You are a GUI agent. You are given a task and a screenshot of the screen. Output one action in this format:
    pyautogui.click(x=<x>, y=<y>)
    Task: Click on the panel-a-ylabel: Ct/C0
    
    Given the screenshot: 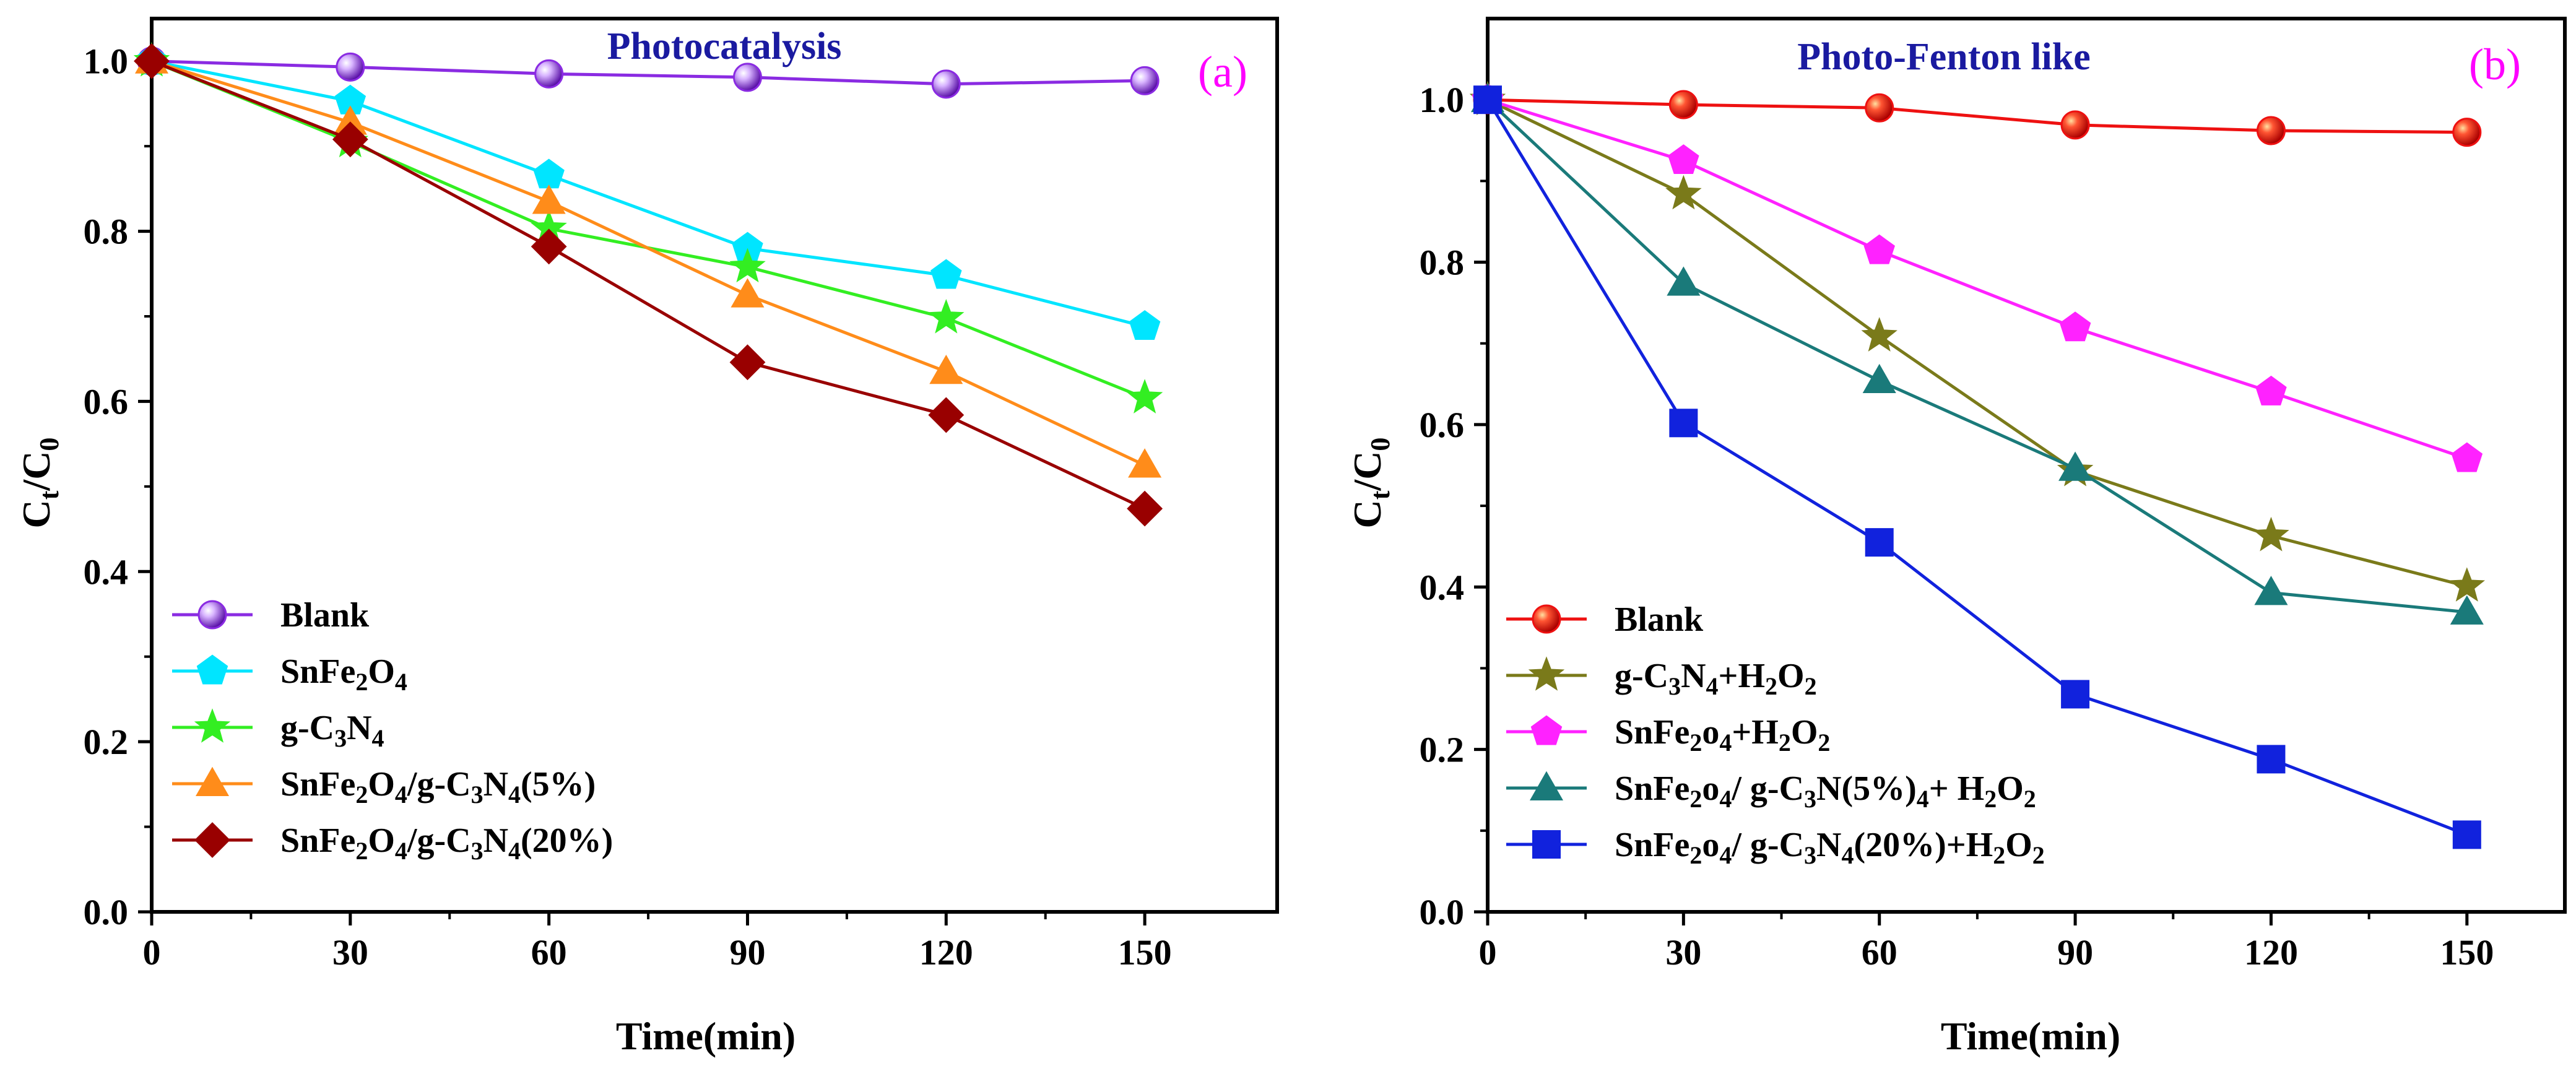 What is the action you would take?
    pyautogui.click(x=39, y=483)
    